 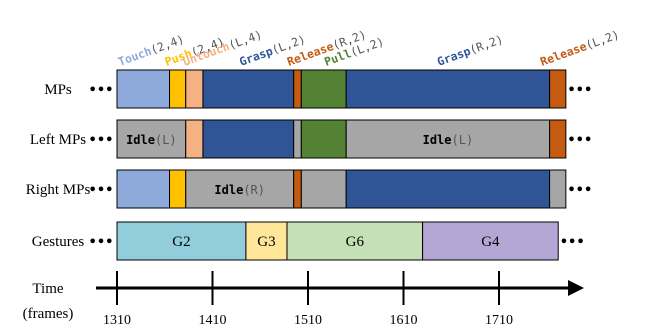 I want to click on segment-label-name: G4, so click(x=490, y=242).